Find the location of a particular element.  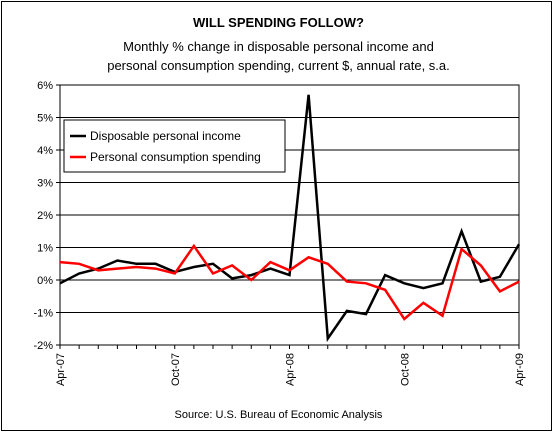

y-tick-label: 2% is located at coordinates (45, 216).